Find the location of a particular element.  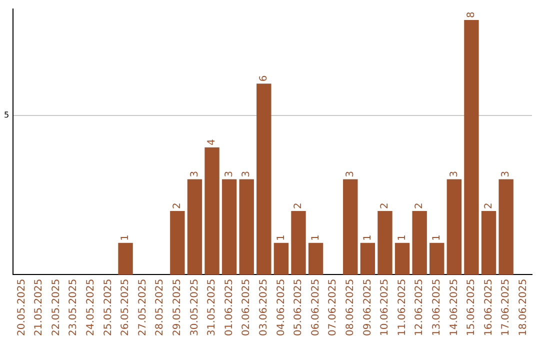

data-label: 6 is located at coordinates (264, 78).